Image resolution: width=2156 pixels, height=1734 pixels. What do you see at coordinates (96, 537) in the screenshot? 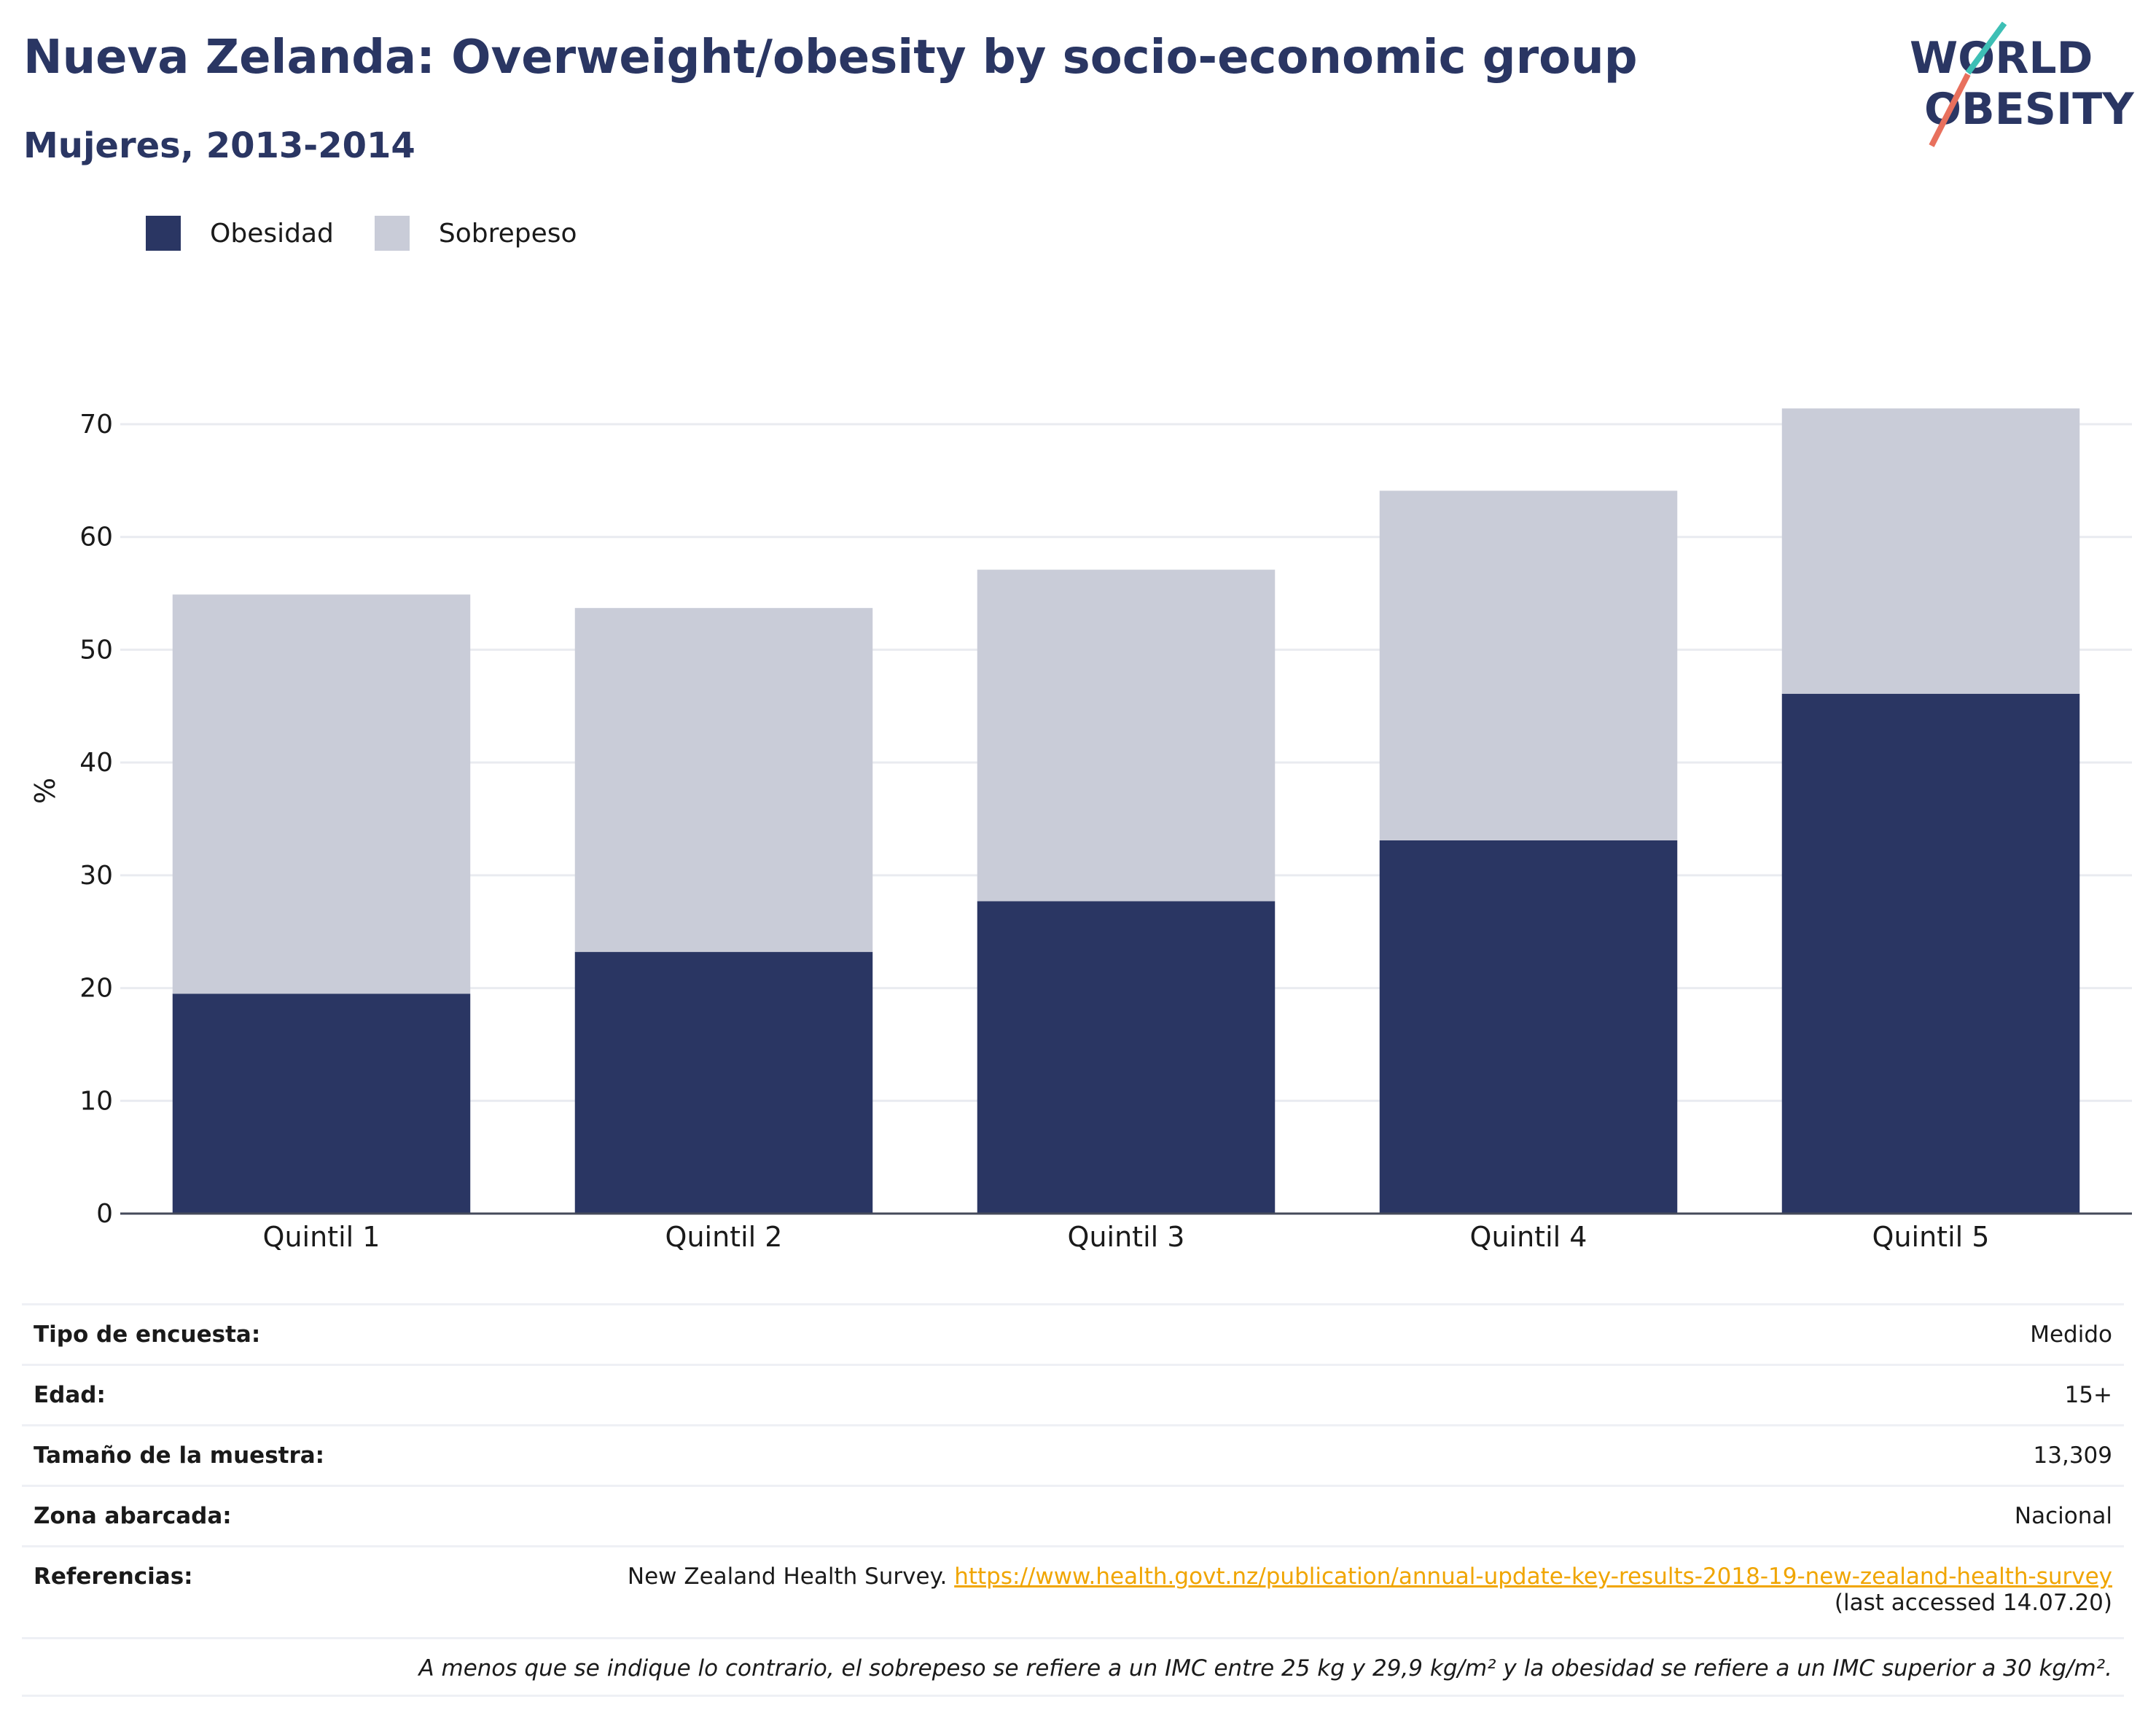
I see `y-tick-label: 60` at bounding box center [96, 537].